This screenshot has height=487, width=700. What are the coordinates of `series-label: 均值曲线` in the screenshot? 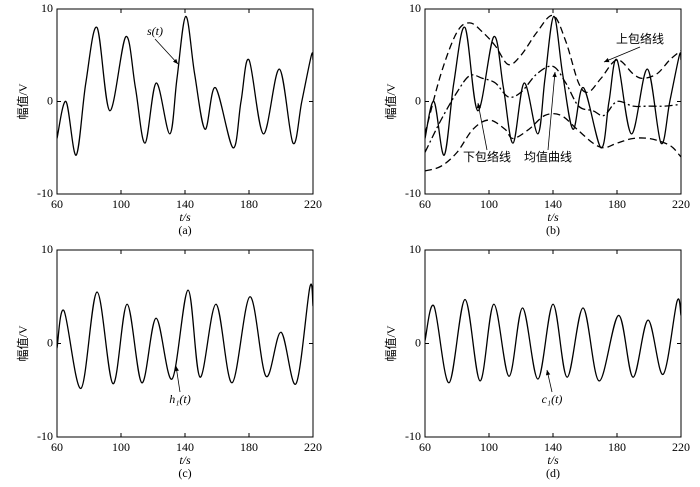 It's located at (548, 156).